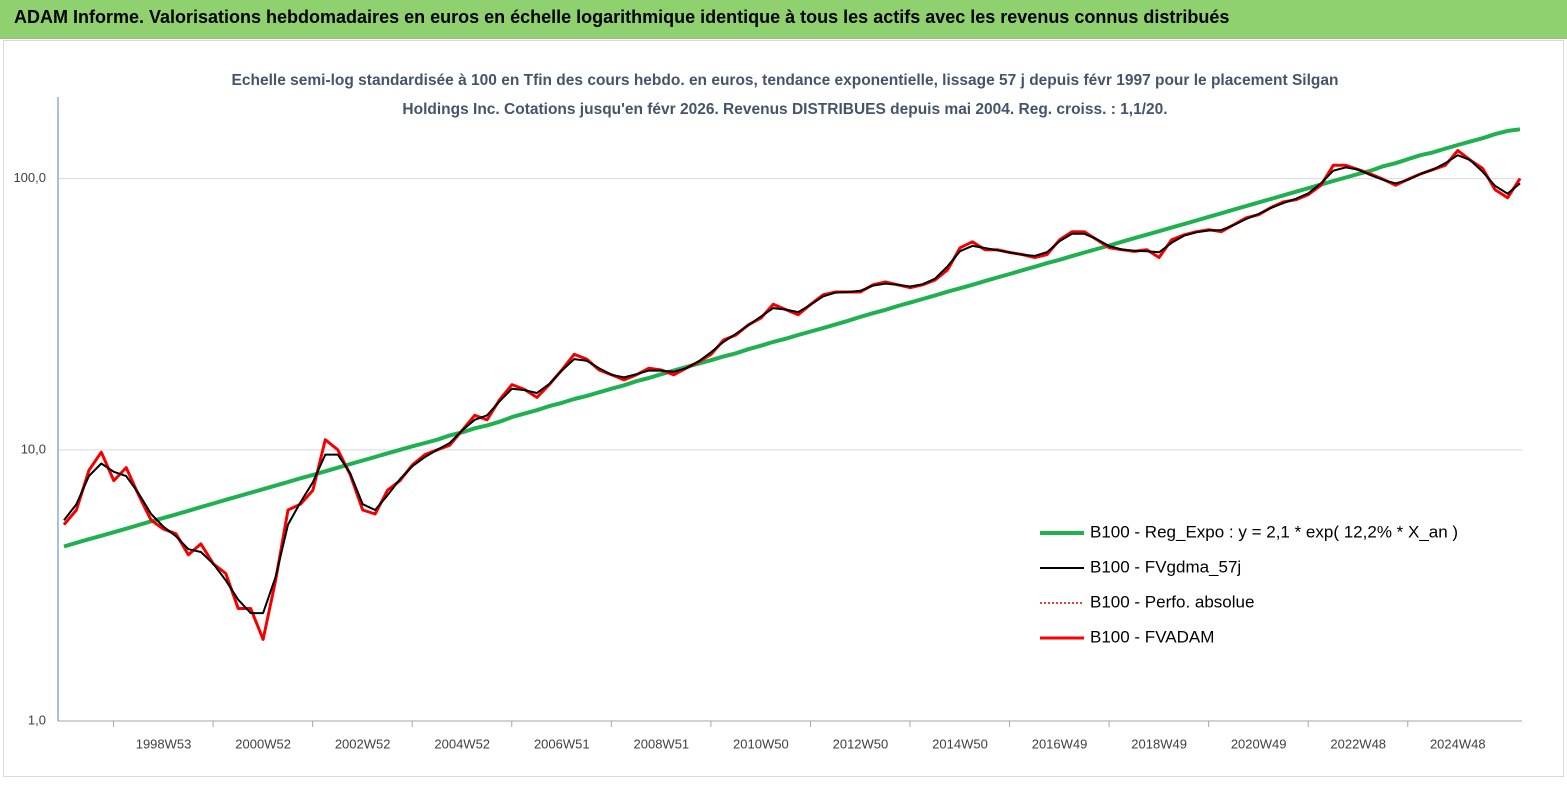  Describe the element at coordinates (761, 743) in the screenshot. I see `x-tick-label: 2010W50` at that location.